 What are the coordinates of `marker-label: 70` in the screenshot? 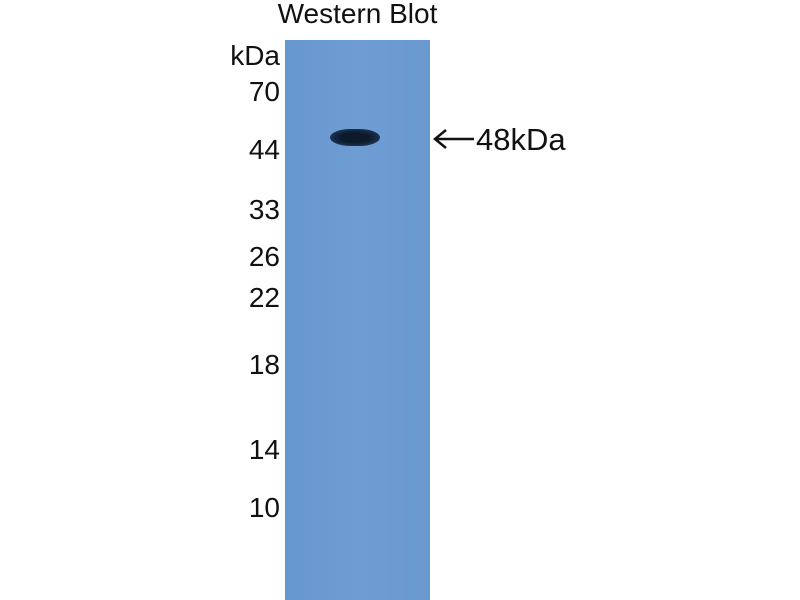 It's located at (264, 91).